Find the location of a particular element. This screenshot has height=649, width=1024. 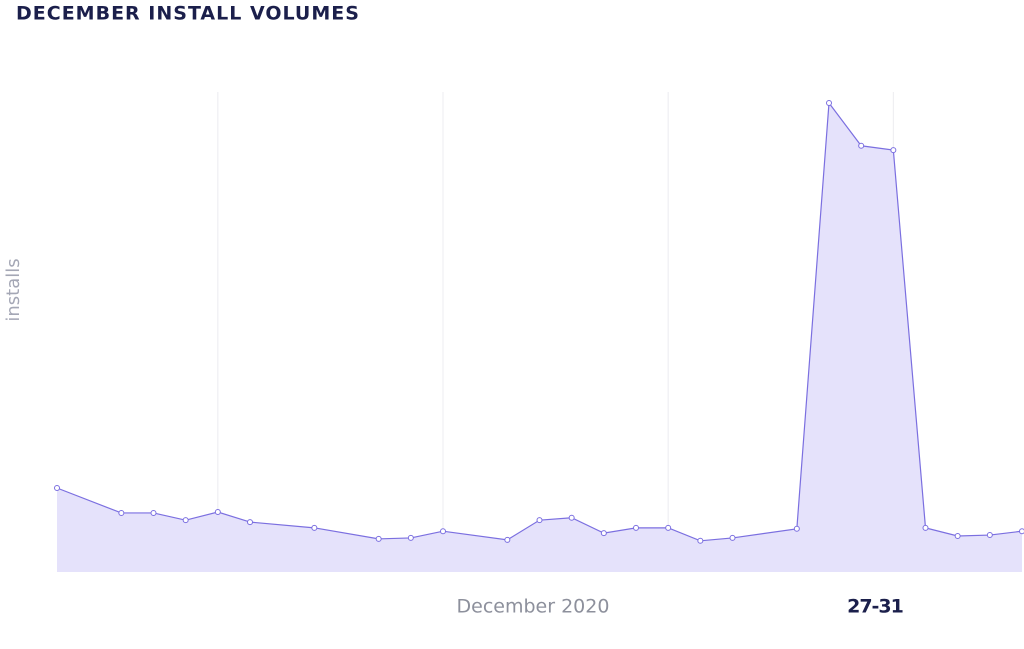

chart-title: DECEMBER INSTALL VOLUMES is located at coordinates (188, 14).